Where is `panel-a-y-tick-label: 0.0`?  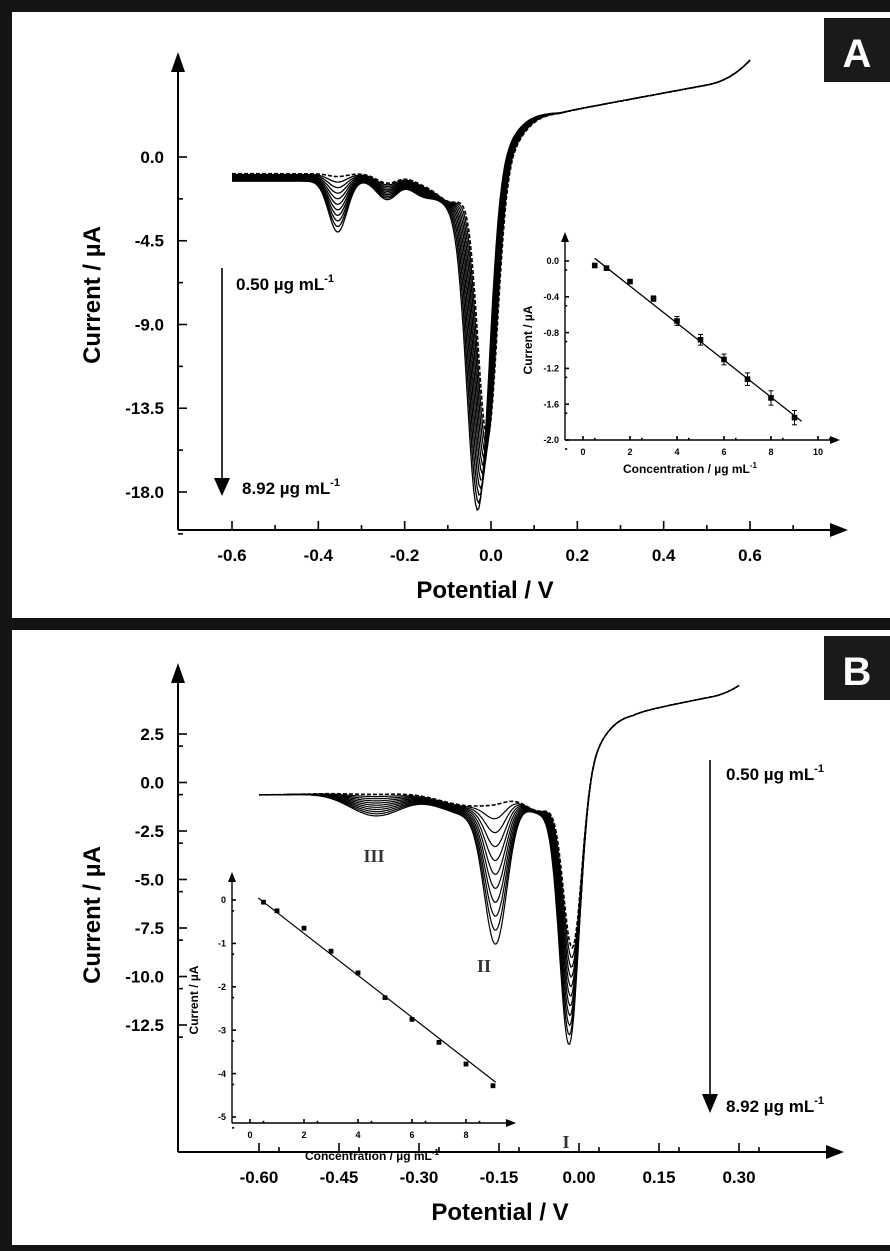 panel-a-y-tick-label: 0.0 is located at coordinates (152, 157).